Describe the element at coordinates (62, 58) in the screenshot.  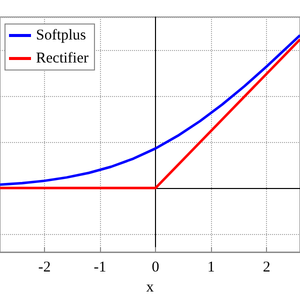
I see `legend-label: Rectifier` at that location.